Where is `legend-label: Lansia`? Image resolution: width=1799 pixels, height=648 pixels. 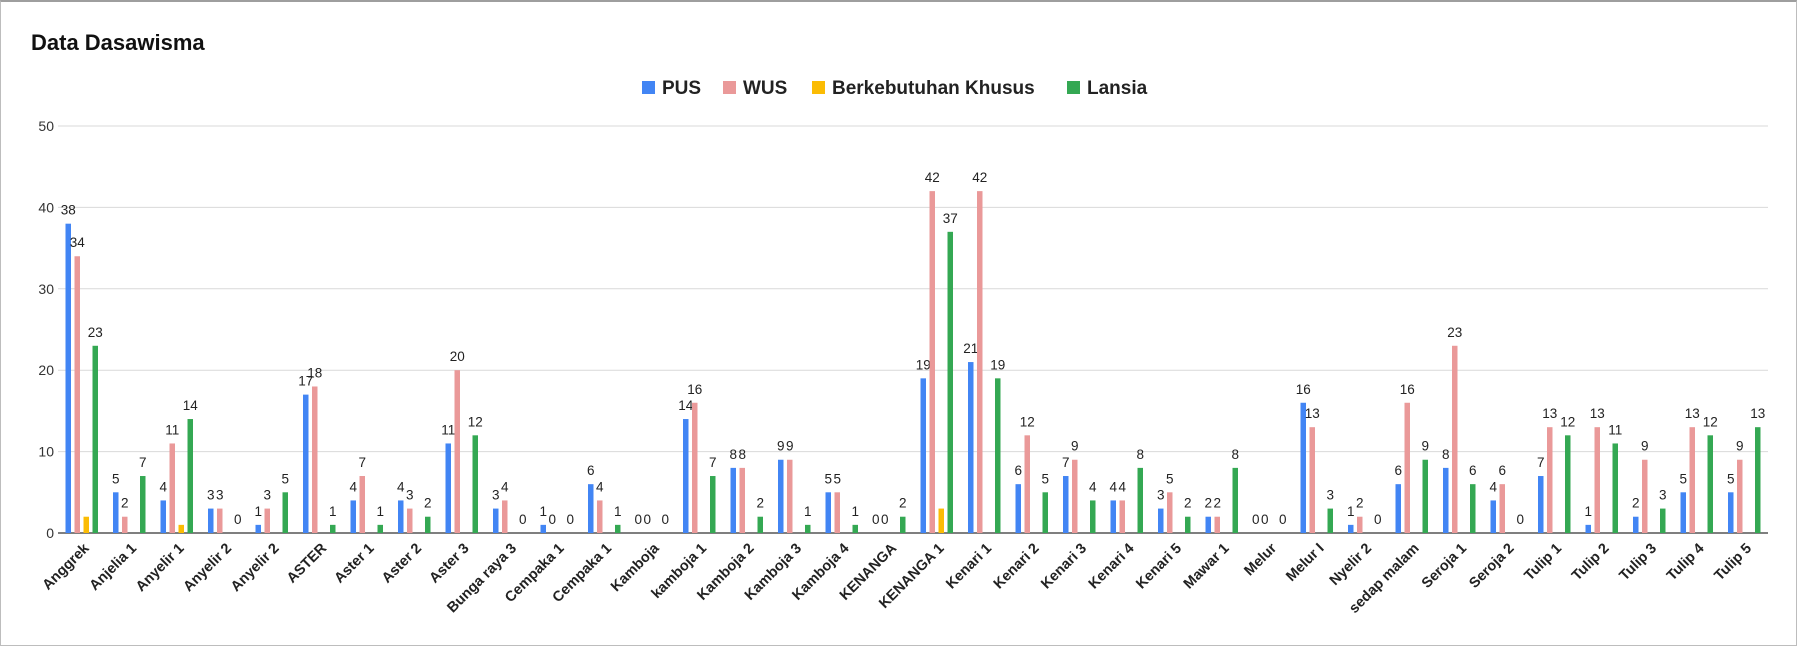
legend-label: Lansia is located at coordinates (1117, 88).